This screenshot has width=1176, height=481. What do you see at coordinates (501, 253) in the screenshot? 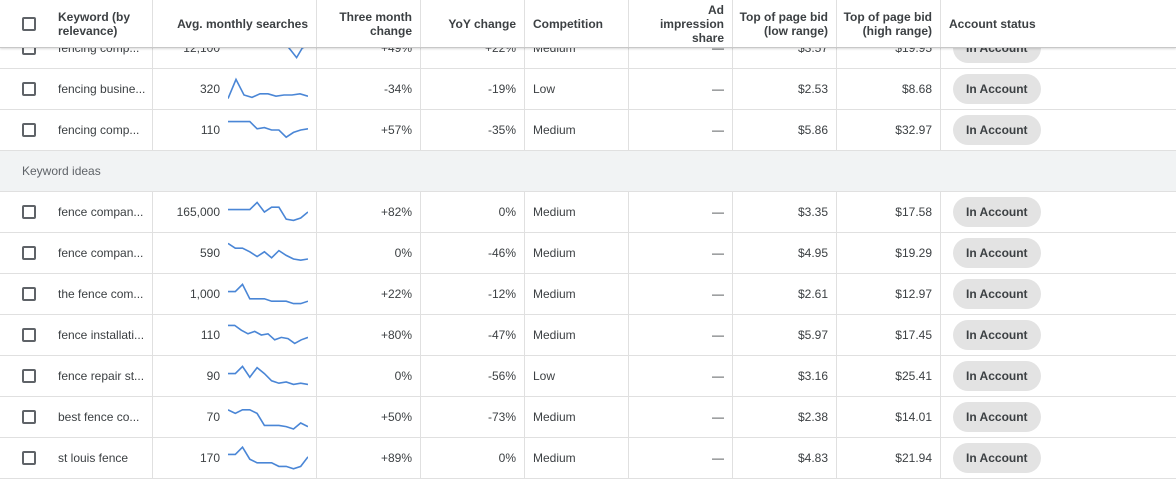
I see `yoy-change: -46%` at bounding box center [501, 253].